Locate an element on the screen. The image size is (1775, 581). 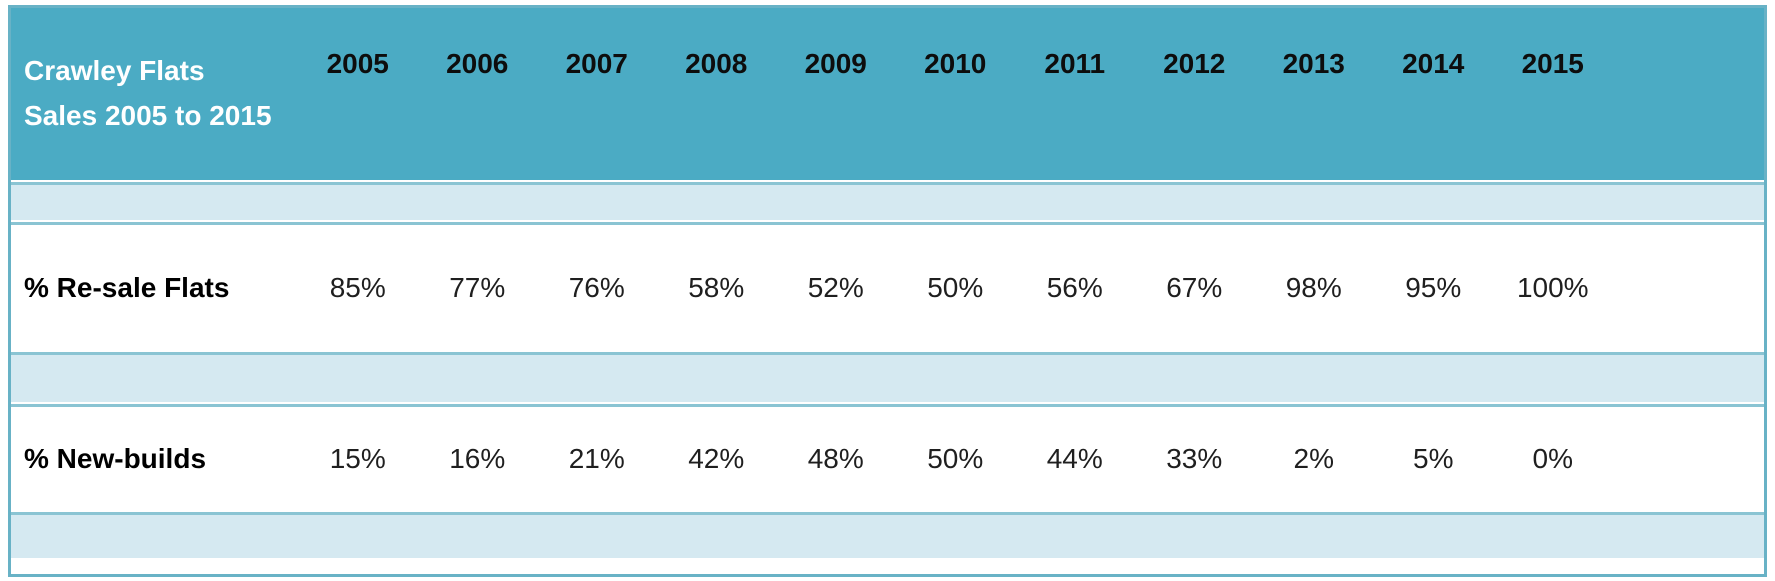
resale-value-2008: 58% is located at coordinates (716, 287).